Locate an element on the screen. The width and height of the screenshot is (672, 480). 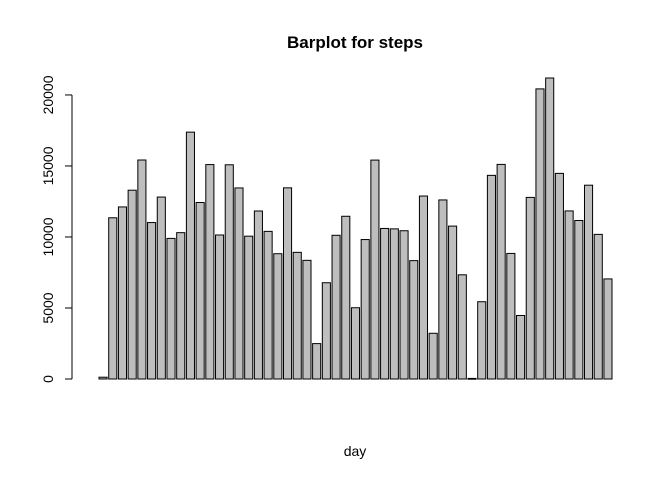
y-tick-label-5000: 5000 is located at coordinates (48, 307).